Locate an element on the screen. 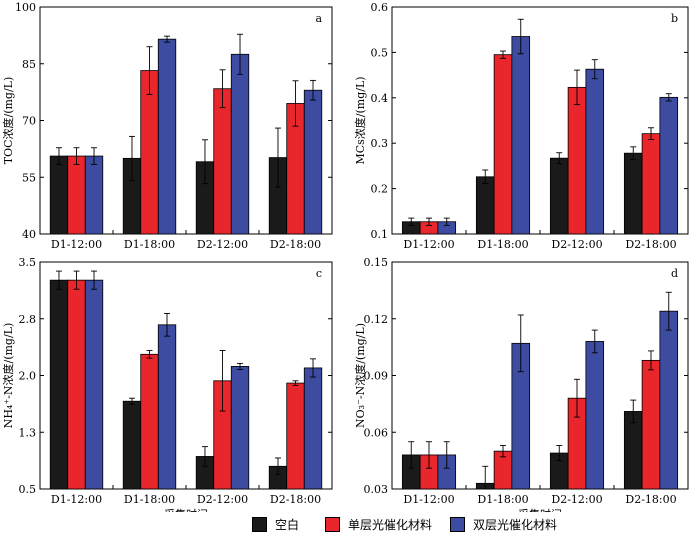 The image size is (700, 540). legend: 空白 单层光催化材料 双层光催化材料 is located at coordinates (350, 524).